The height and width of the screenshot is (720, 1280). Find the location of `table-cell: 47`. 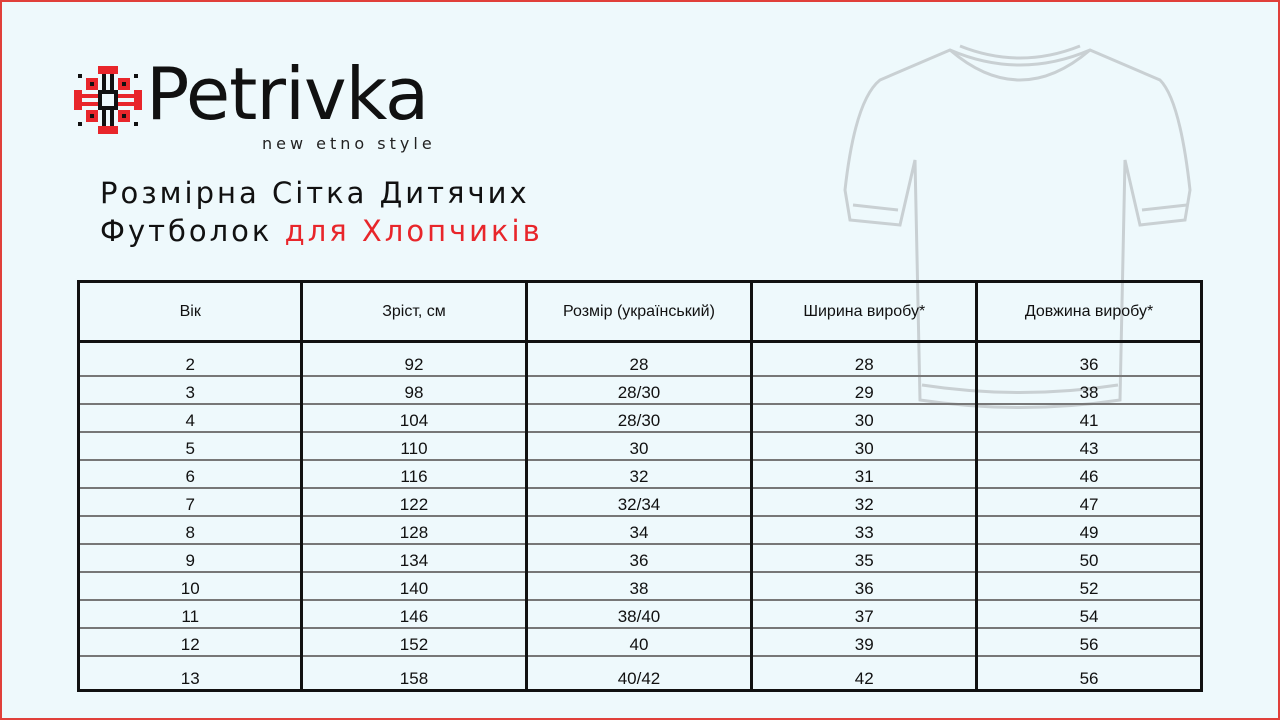

table-cell: 47 is located at coordinates (1089, 502).